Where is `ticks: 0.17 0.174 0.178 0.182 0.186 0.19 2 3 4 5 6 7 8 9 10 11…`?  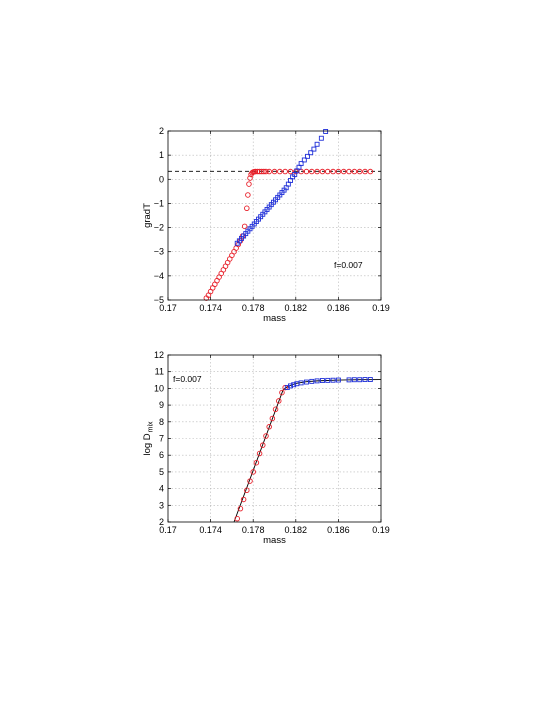 ticks: 0.17 0.174 0.178 0.182 0.186 0.19 2 3 4 5 6 7 8 9 10 11… is located at coordinates (272, 442).